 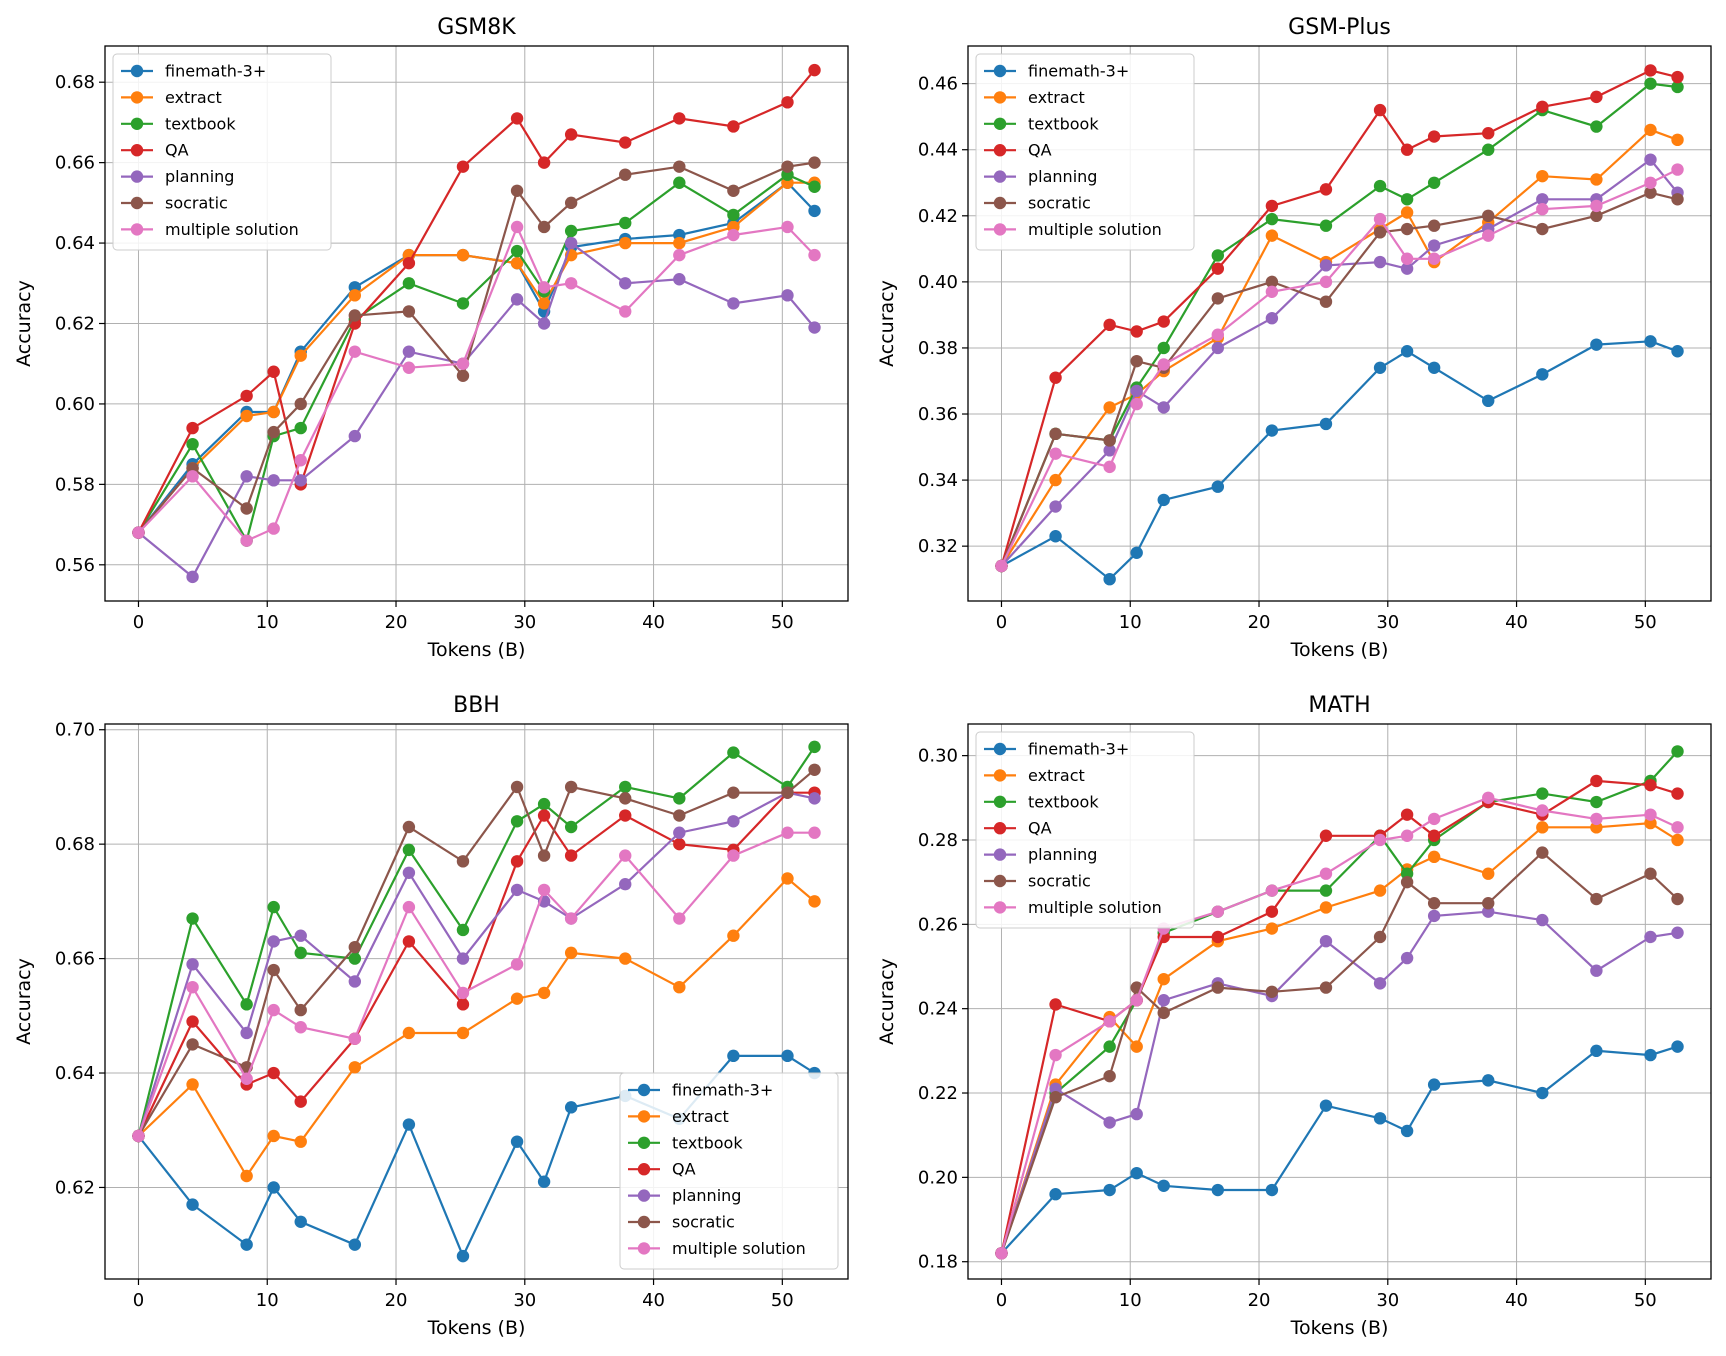 What do you see at coordinates (1339, 27) in the screenshot?
I see `chart-title: GSM-Plus` at bounding box center [1339, 27].